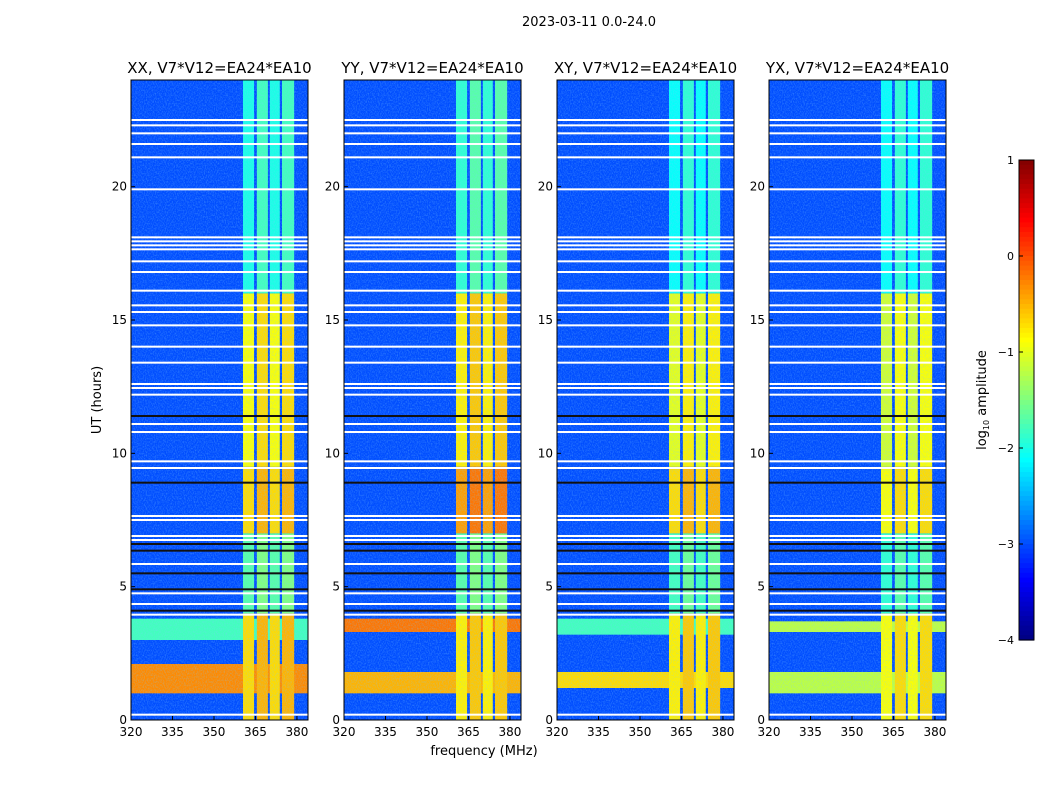 This screenshot has height=804, width=1050. I want to click on x-tick-label: 320, so click(769, 732).